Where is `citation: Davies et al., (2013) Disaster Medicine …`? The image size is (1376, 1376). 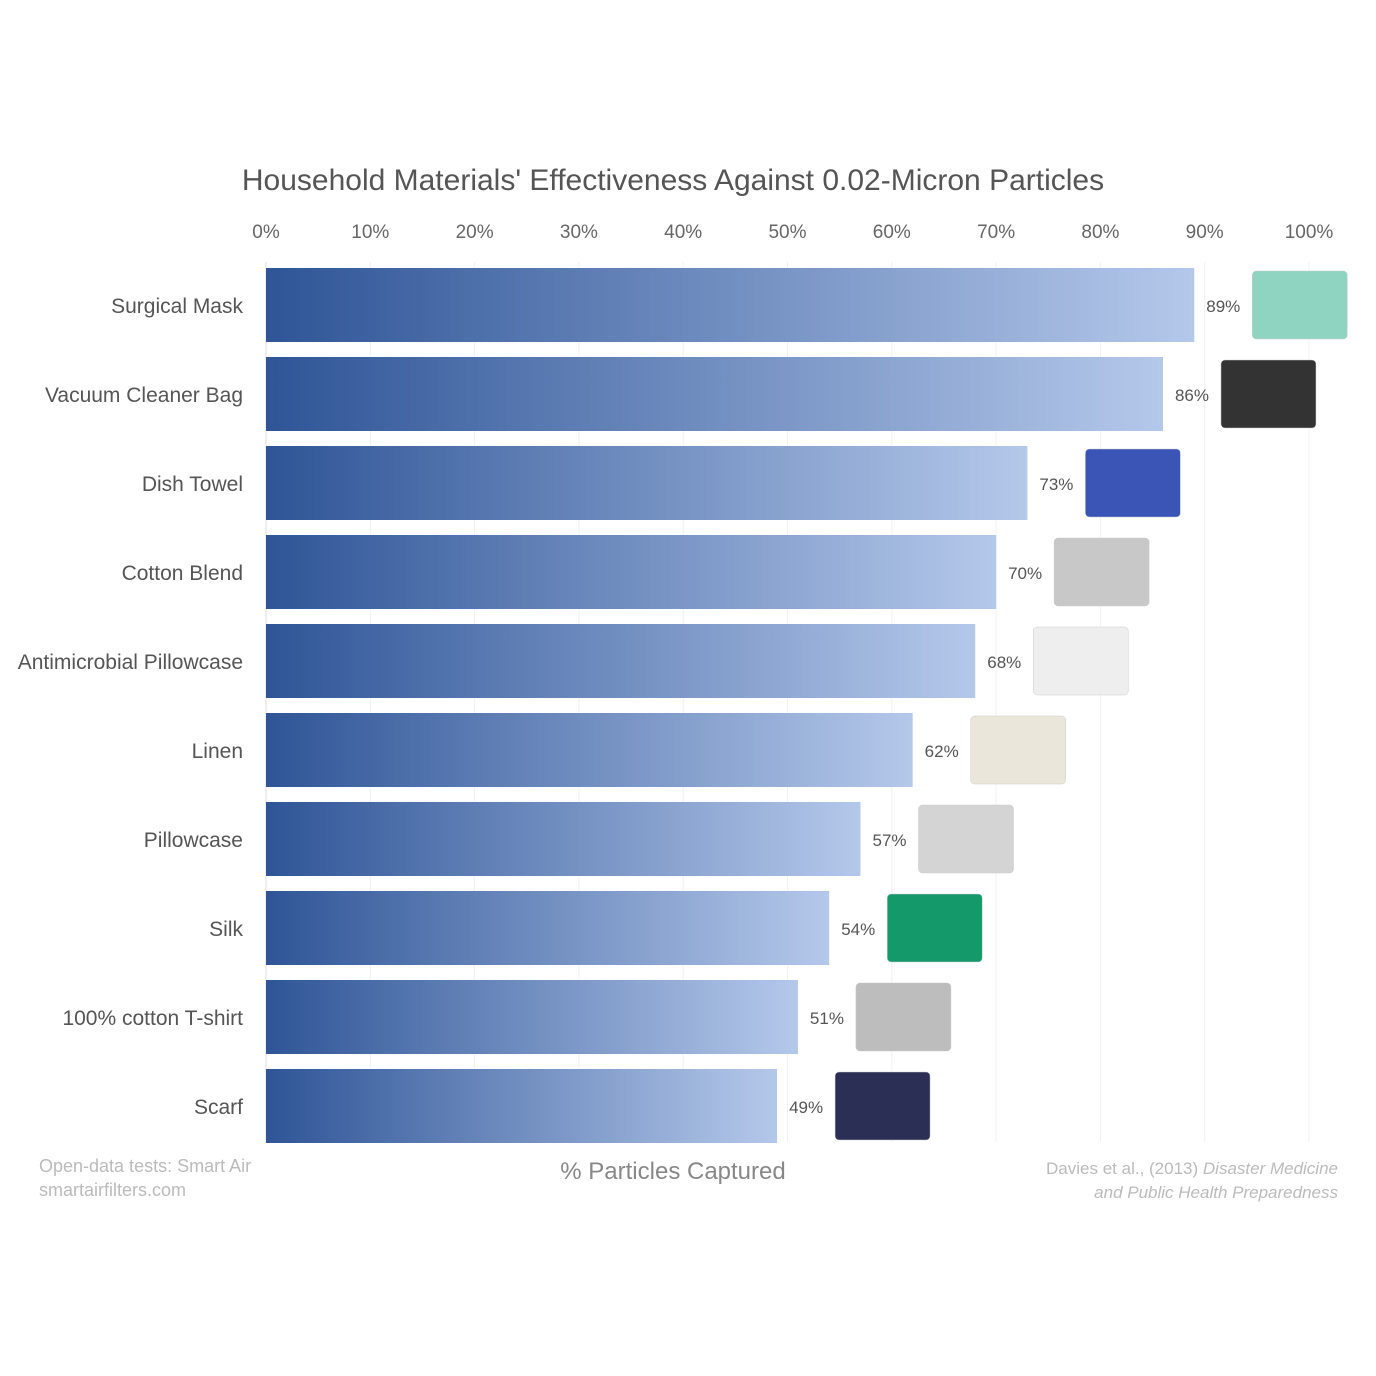 citation: Davies et al., (2013) Disaster Medicine … is located at coordinates (1192, 1181).